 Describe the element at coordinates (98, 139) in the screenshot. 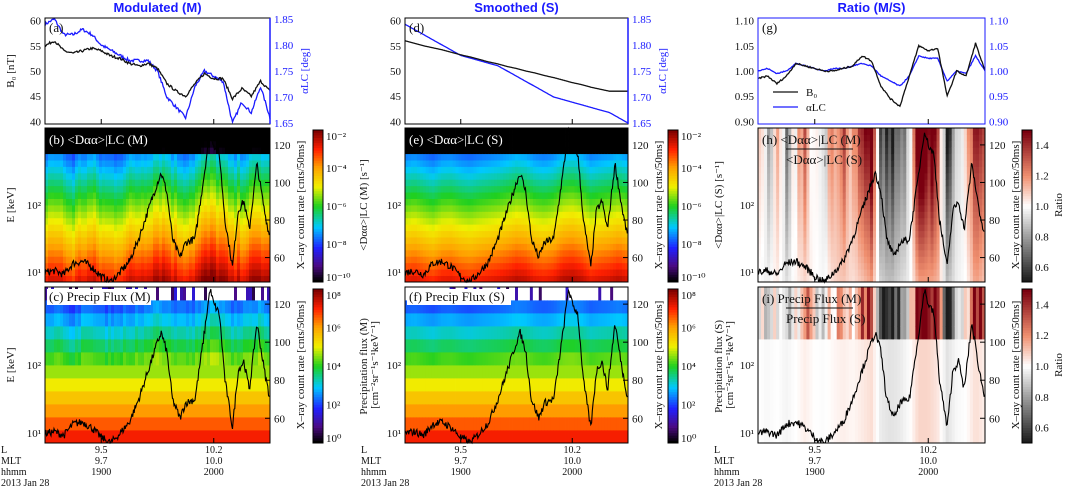

I see `panel-label: (b) <Dαα>|LC (M)` at that location.